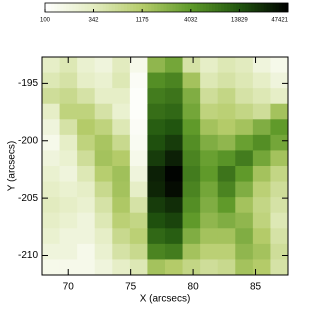 The image size is (327, 327). I want to click on x-tick-label: 80, so click(194, 287).